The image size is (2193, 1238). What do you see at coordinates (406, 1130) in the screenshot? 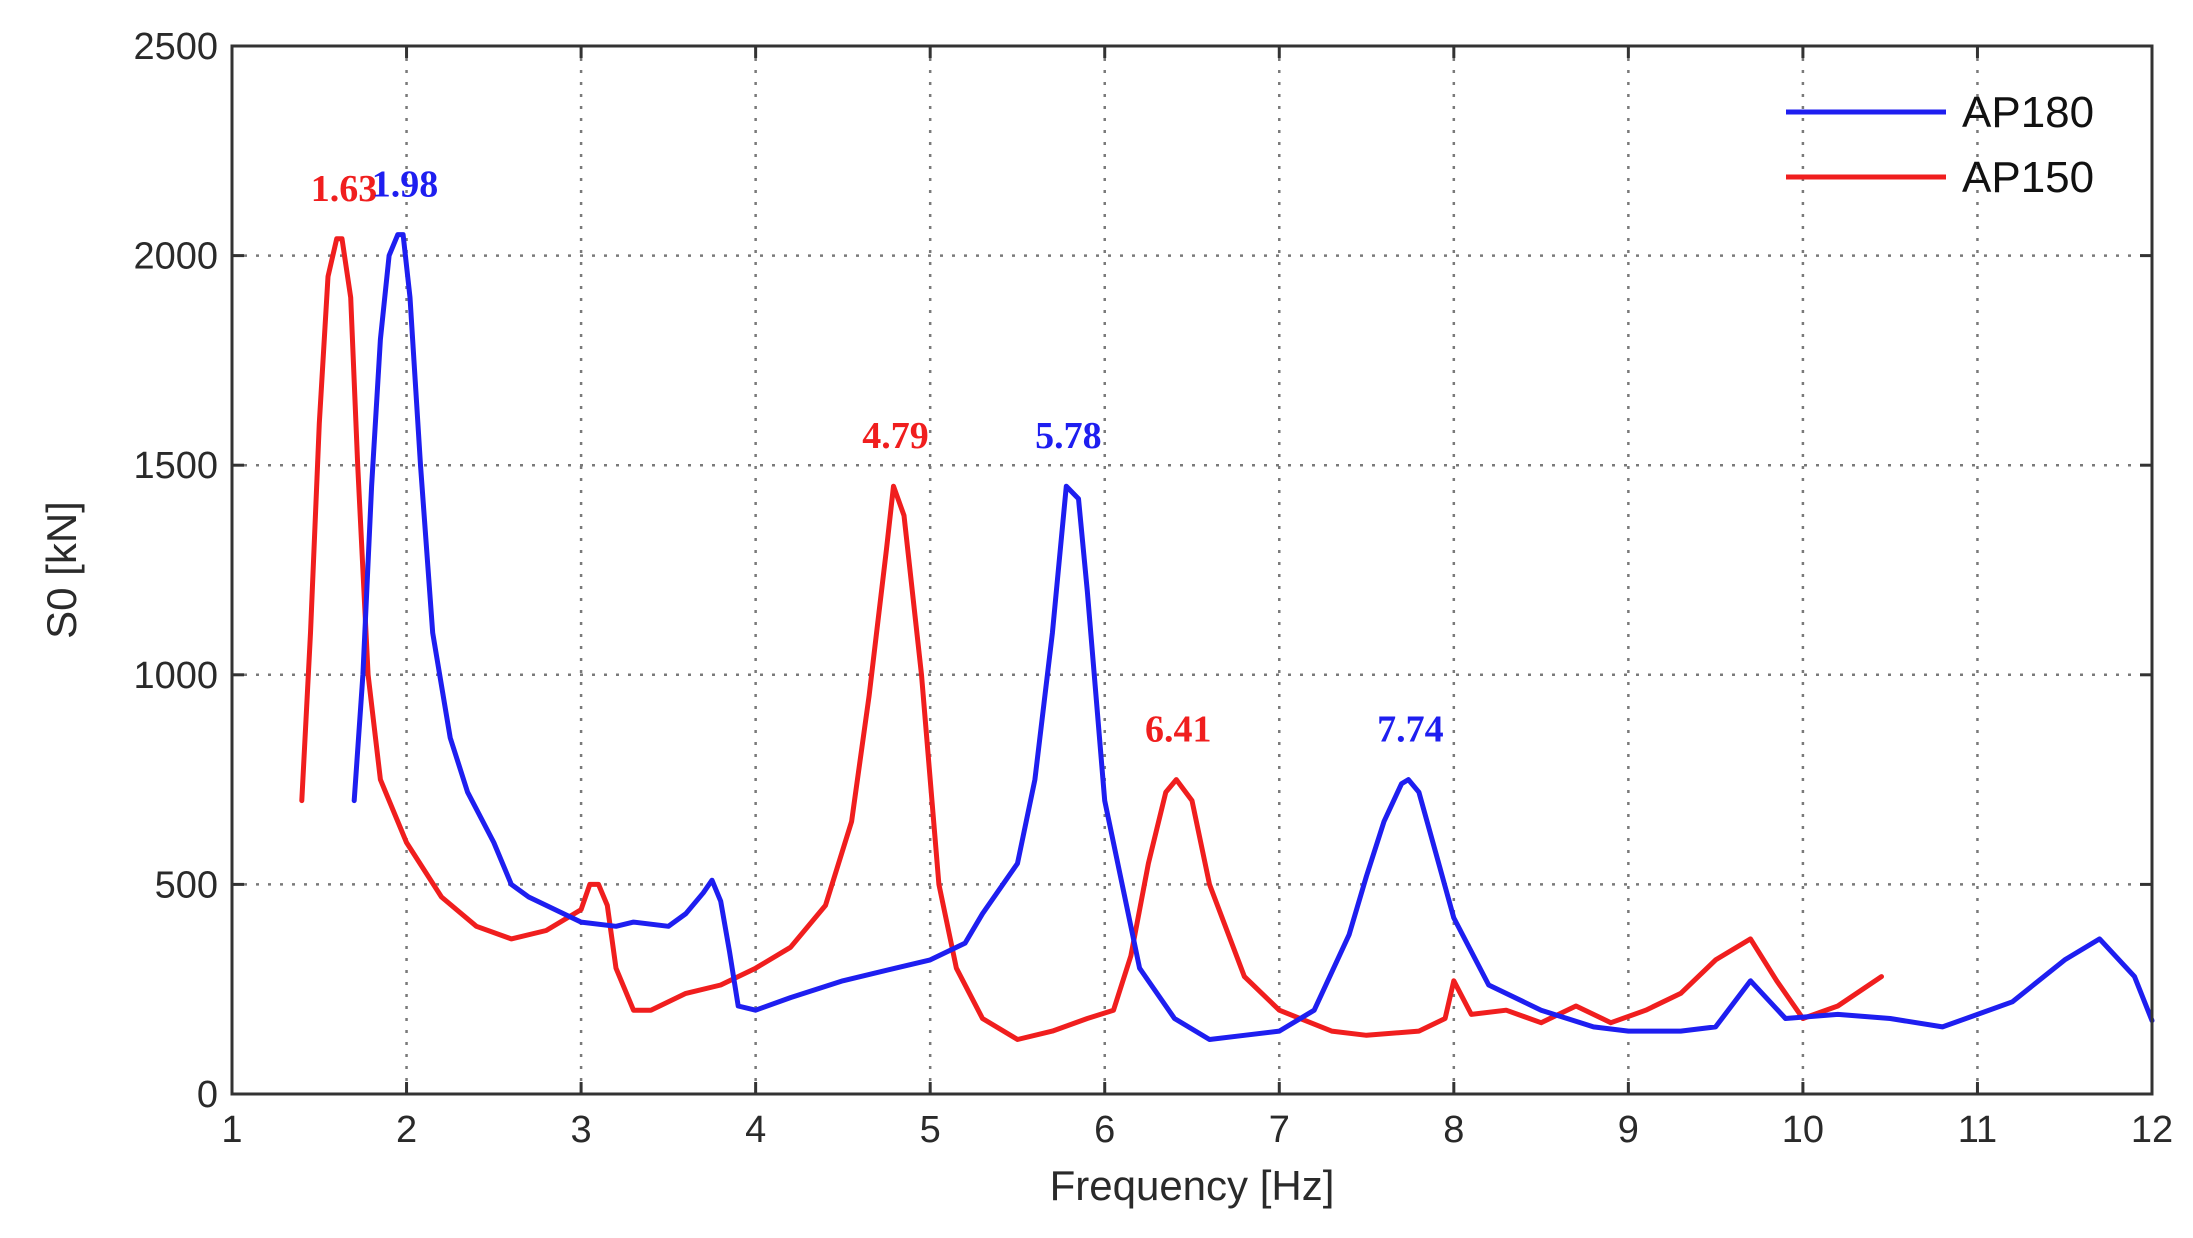
I see `x-tick-label: 2` at bounding box center [406, 1130].